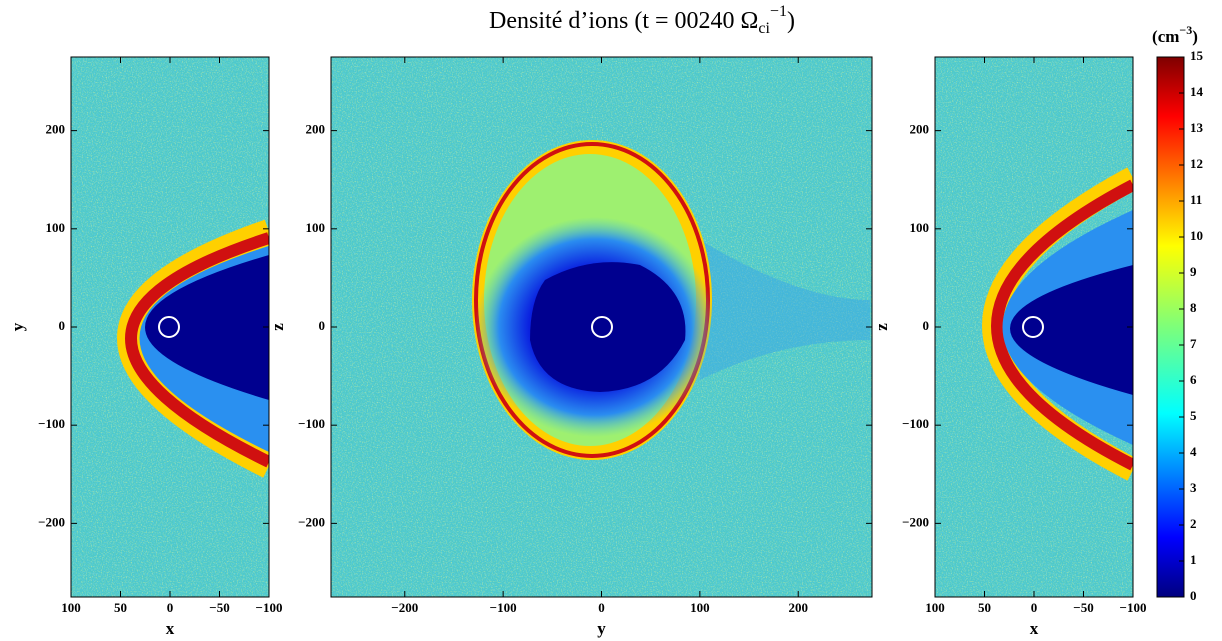 The width and height of the screenshot is (1222, 641). I want to click on colorbar-label-sup: −3, so click(1185, 30).